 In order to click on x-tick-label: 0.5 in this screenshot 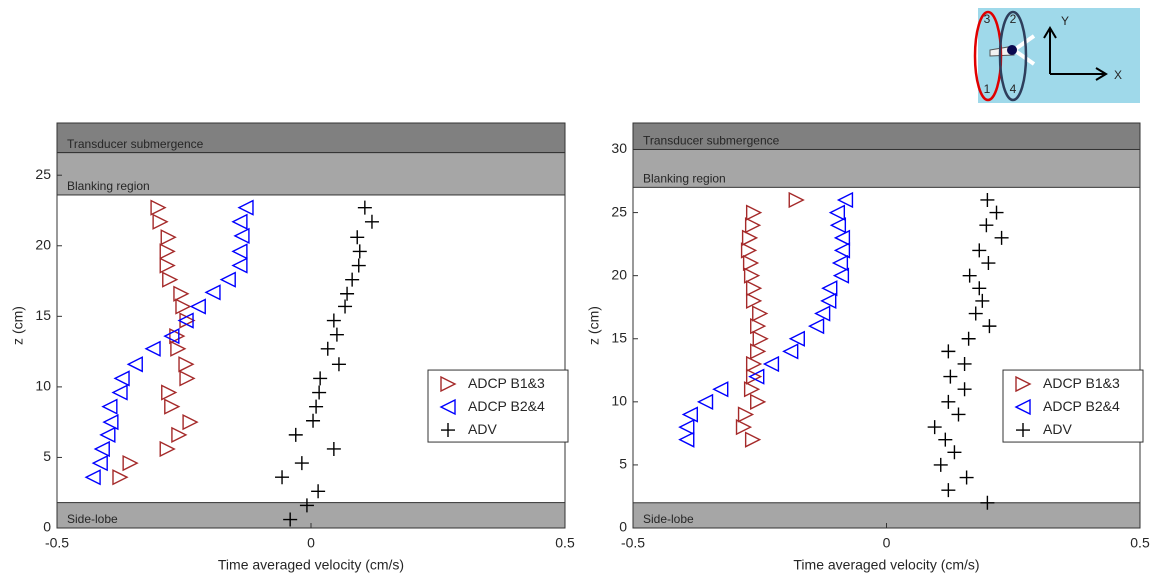, I will do `click(565, 543)`.